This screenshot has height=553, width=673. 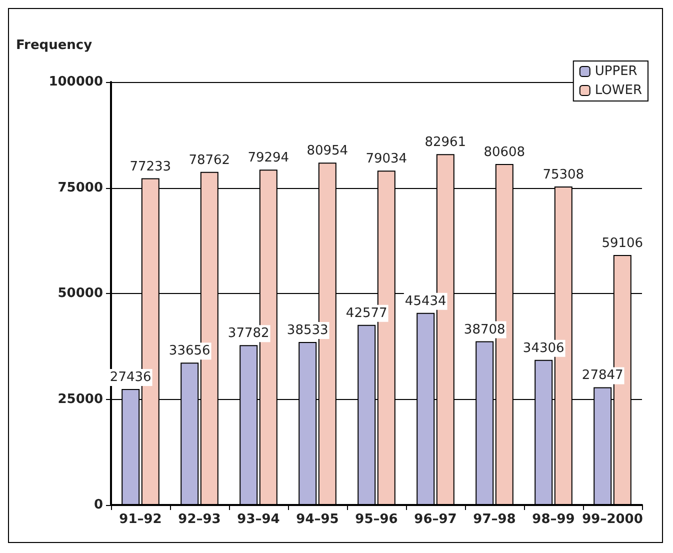 I want to click on x-tick-label: 94–95, so click(x=317, y=519).